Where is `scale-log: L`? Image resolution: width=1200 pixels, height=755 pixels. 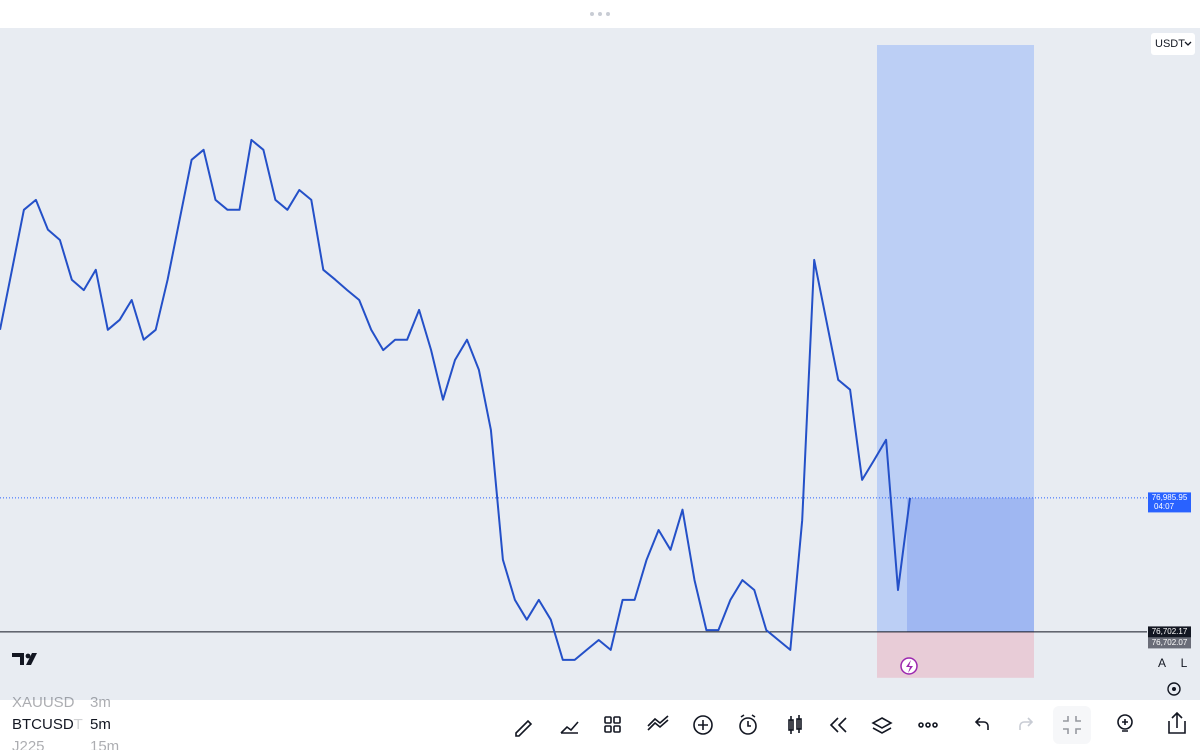
scale-log: L is located at coordinates (1184, 663).